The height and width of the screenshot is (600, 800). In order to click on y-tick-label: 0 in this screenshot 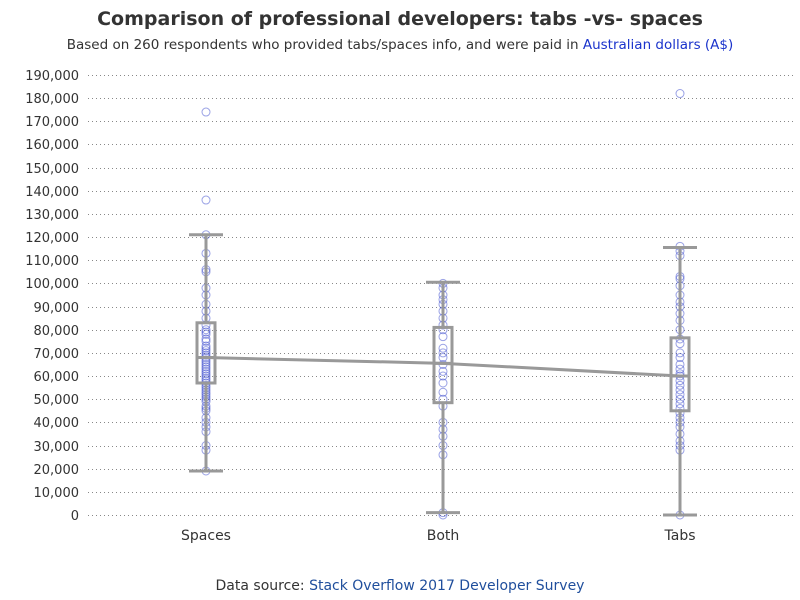, I will do `click(75, 516)`.